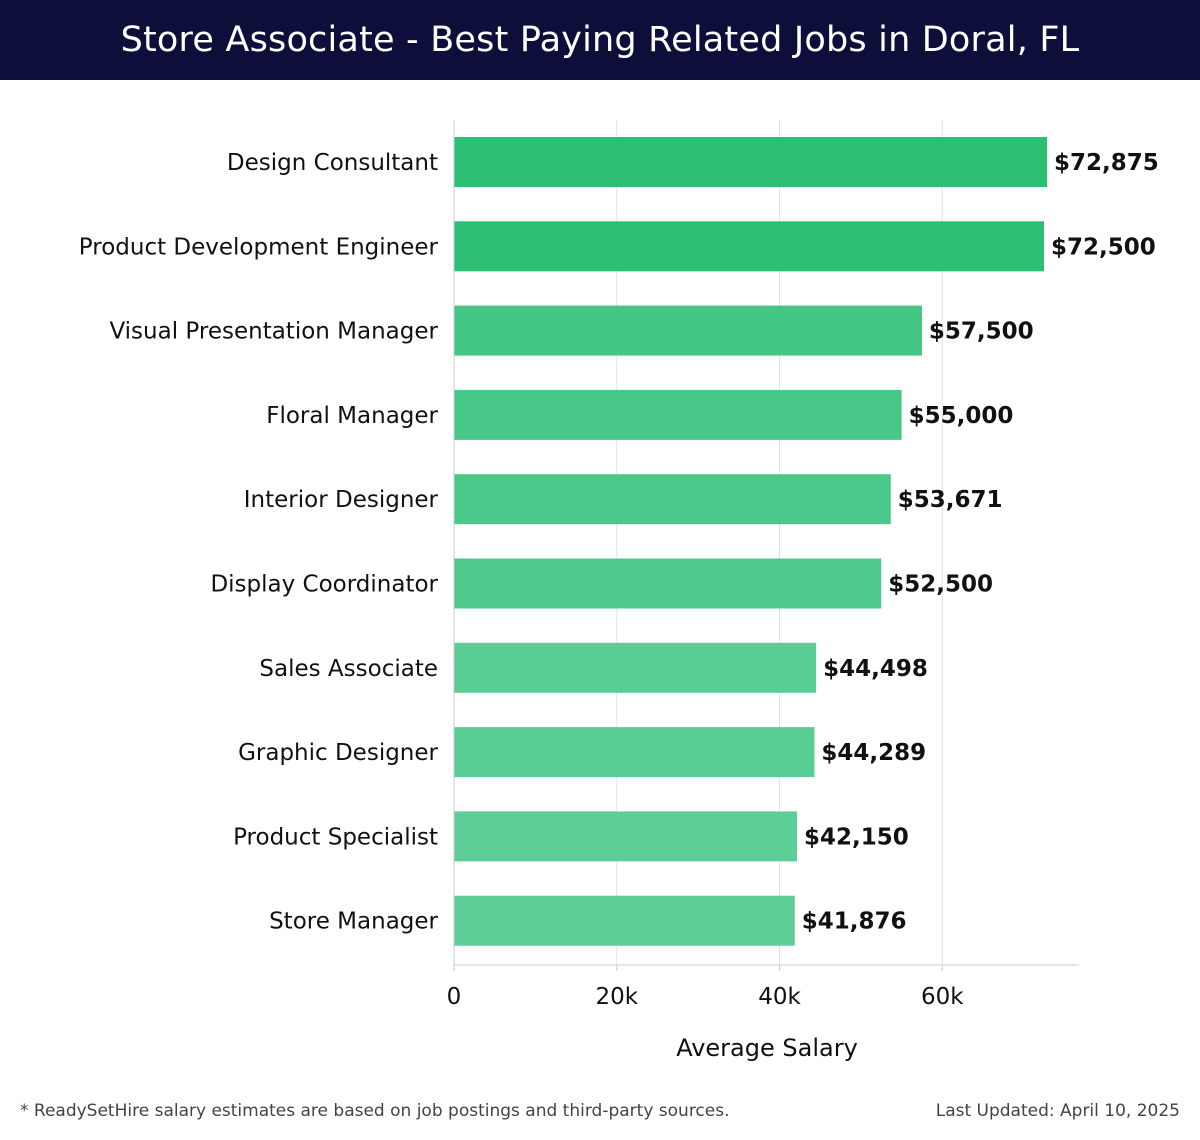  Describe the element at coordinates (767, 1048) in the screenshot. I see `x-axis-title: Average Salary` at that location.